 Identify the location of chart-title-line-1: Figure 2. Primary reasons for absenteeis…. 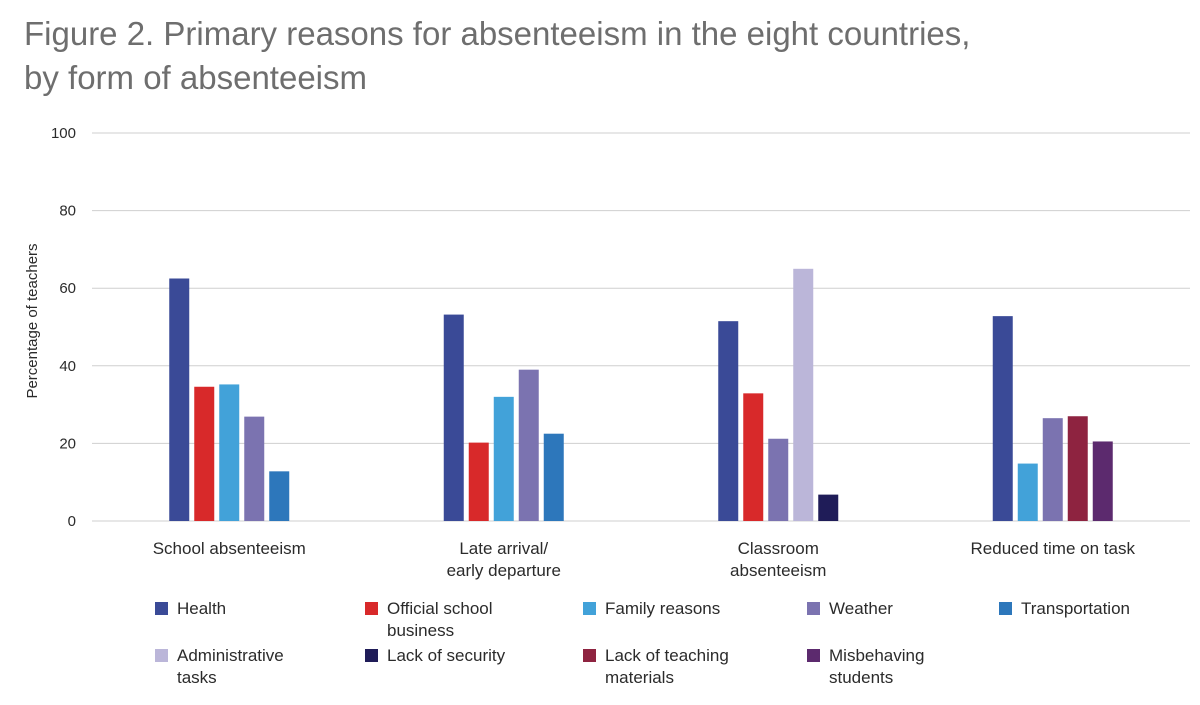
(497, 33).